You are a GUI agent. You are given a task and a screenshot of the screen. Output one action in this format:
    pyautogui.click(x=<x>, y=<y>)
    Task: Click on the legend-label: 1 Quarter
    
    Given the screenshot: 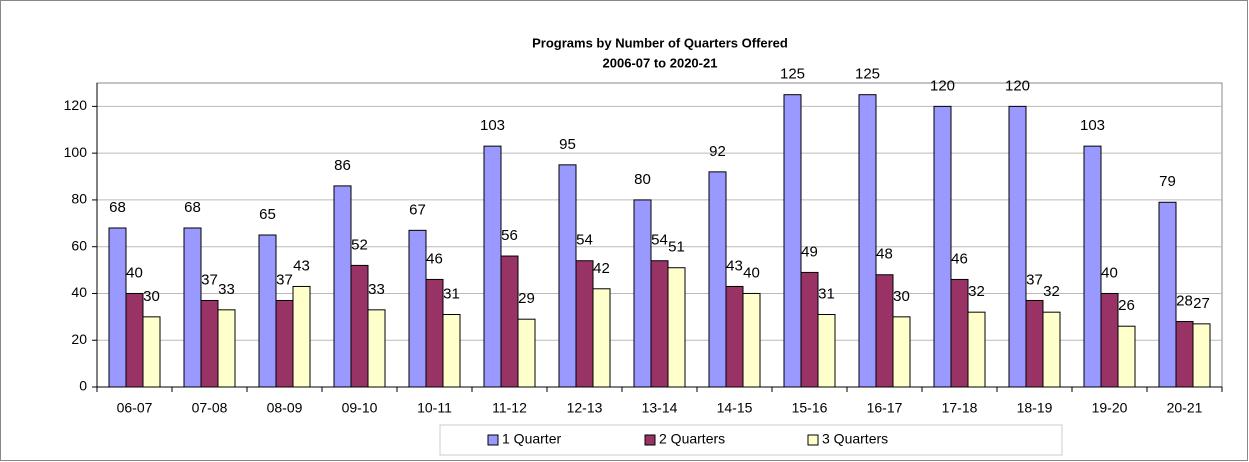 What is the action you would take?
    pyautogui.click(x=531, y=439)
    